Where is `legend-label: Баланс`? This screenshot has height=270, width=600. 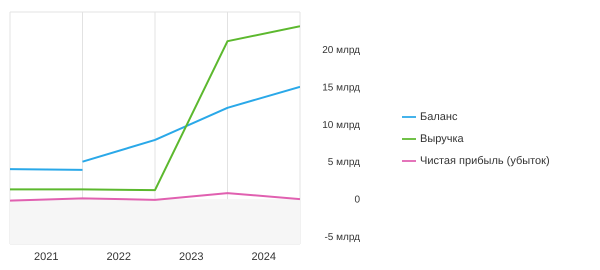 legend-label: Баланс is located at coordinates (439, 117).